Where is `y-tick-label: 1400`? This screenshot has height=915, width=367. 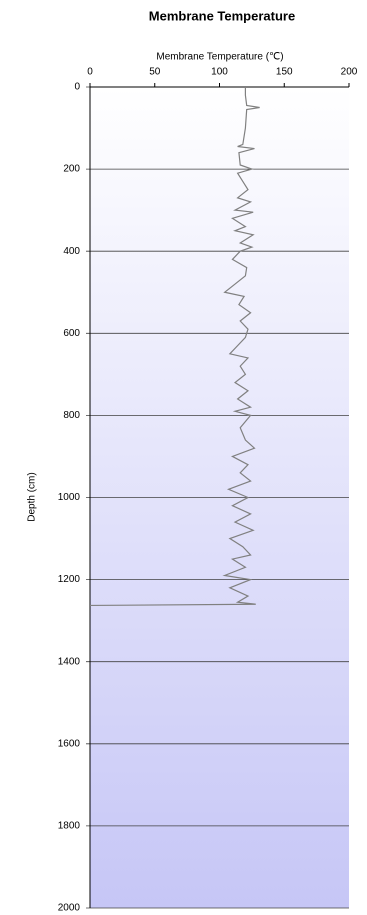 y-tick-label: 1400 is located at coordinates (69, 661).